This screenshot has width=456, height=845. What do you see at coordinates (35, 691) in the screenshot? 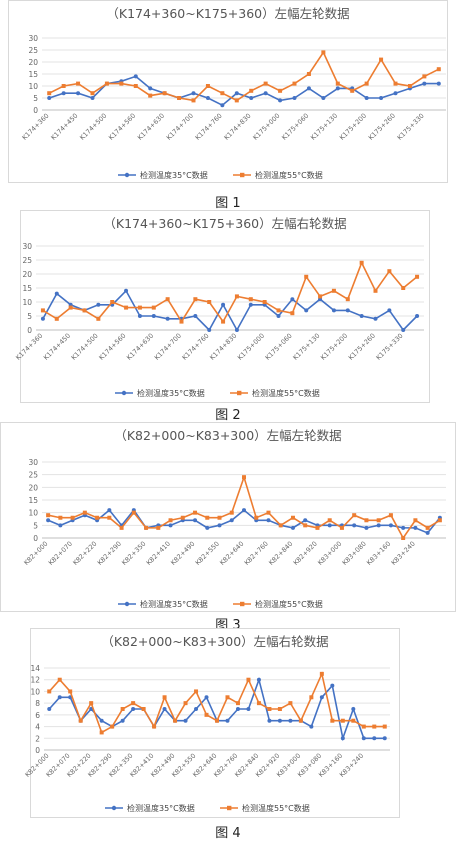
I see `y-tick-label: 10` at bounding box center [35, 691].